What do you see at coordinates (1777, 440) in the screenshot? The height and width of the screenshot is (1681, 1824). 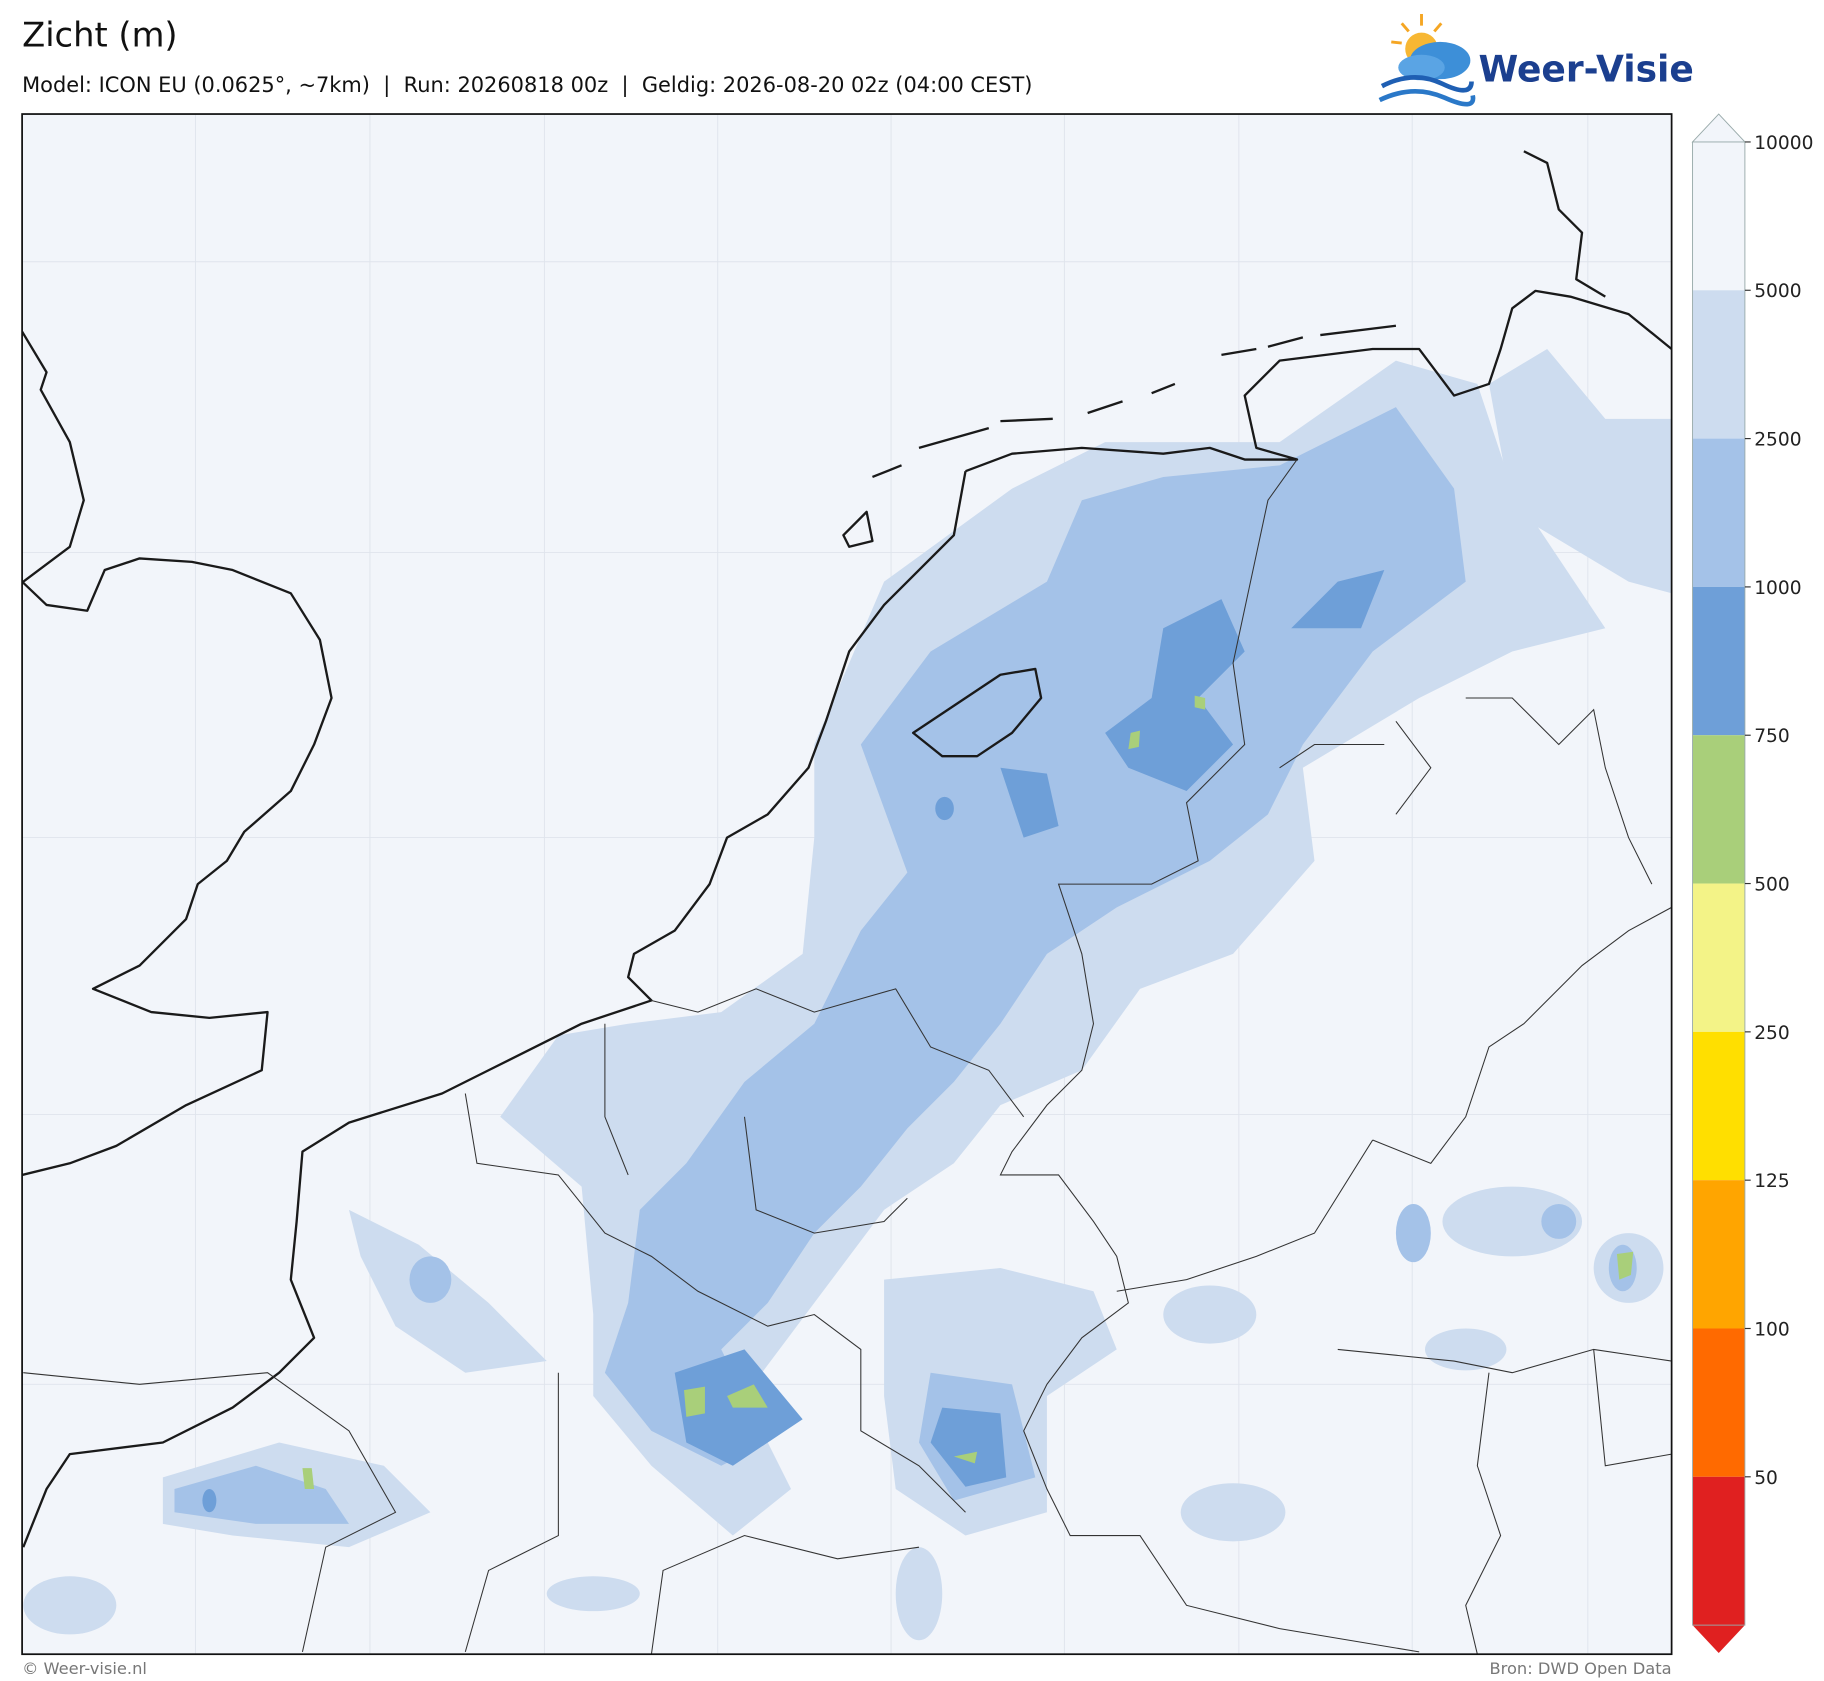 I see `colorbar-tick-label: 2500` at bounding box center [1777, 440].